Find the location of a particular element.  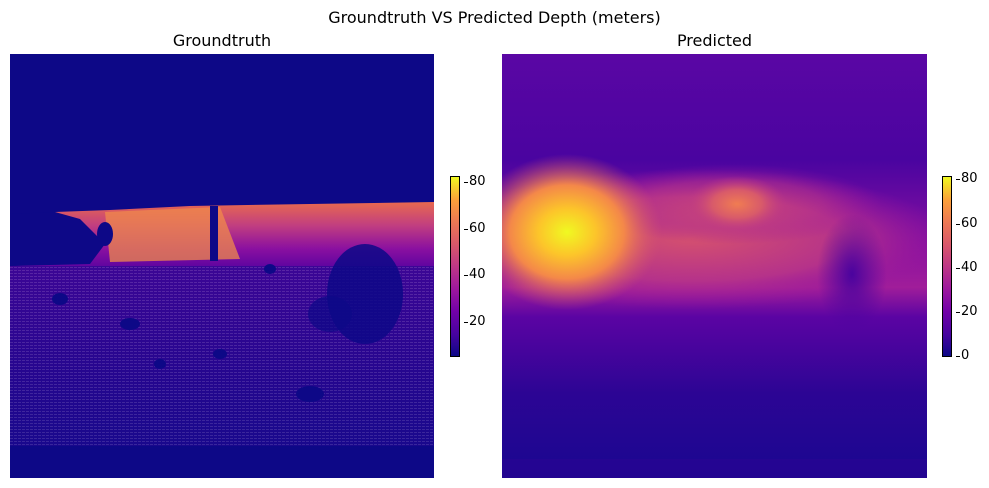

groundtruth-colorbar-tick: 20 is located at coordinates (475, 321).